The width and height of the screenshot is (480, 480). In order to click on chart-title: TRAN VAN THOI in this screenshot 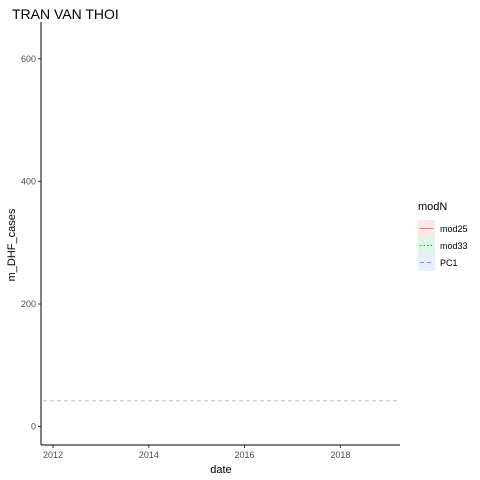, I will do `click(65, 14)`.